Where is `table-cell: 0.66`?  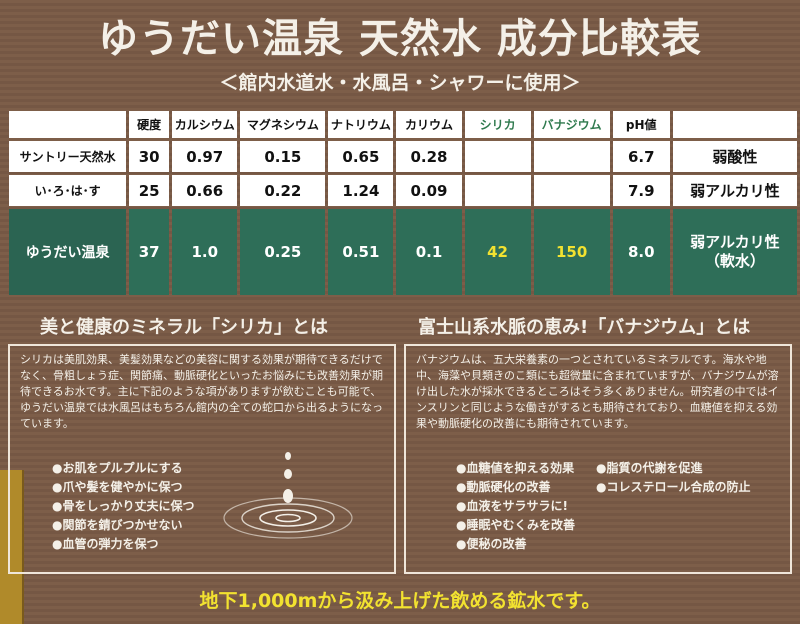
table-cell: 0.66 is located at coordinates (205, 190).